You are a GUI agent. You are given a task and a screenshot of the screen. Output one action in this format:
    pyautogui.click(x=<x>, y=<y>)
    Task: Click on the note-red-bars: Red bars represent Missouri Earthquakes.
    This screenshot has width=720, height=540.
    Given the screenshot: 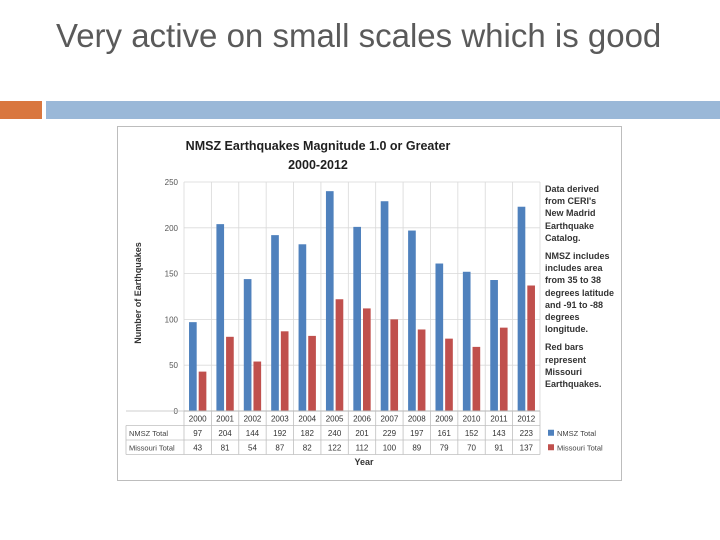 What is the action you would take?
    pyautogui.click(x=573, y=366)
    